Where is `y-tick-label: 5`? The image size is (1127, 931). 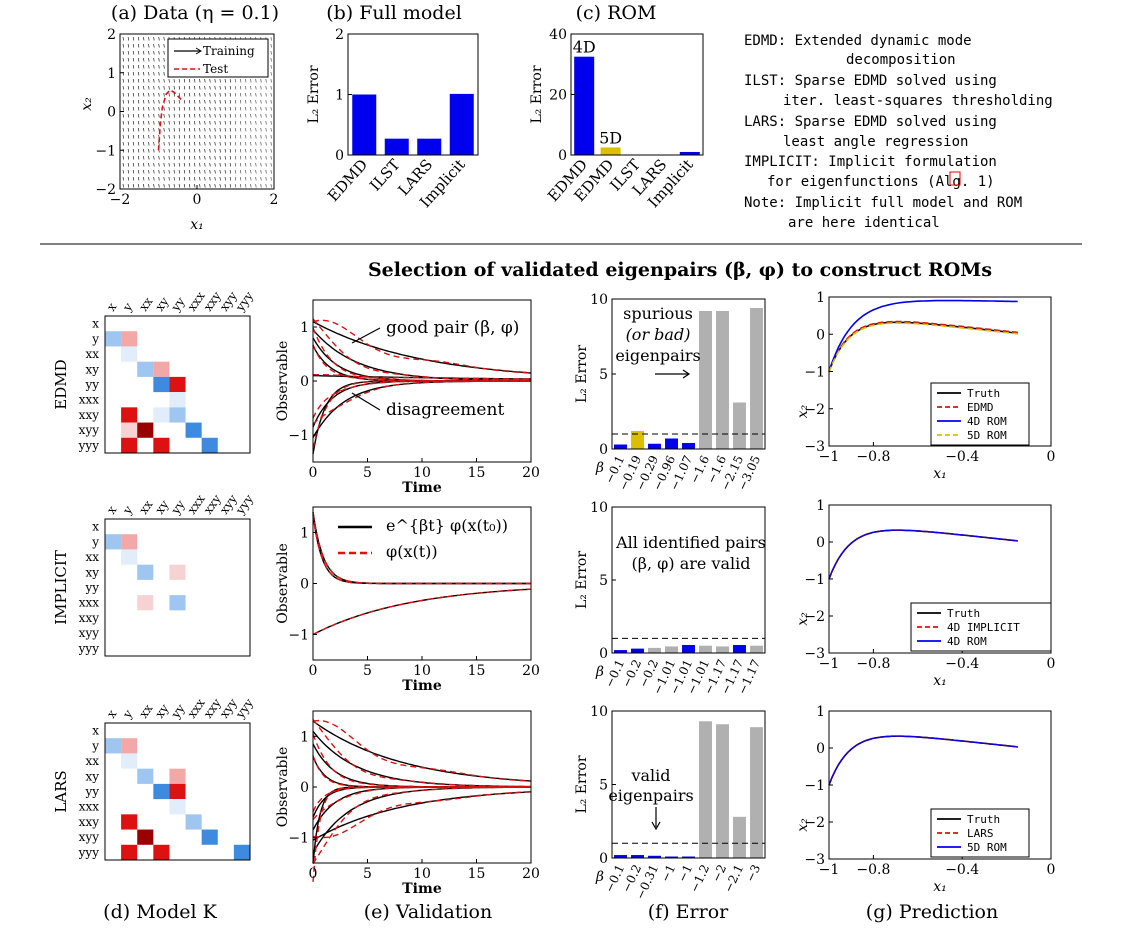
y-tick-label: 5 is located at coordinates (603, 581).